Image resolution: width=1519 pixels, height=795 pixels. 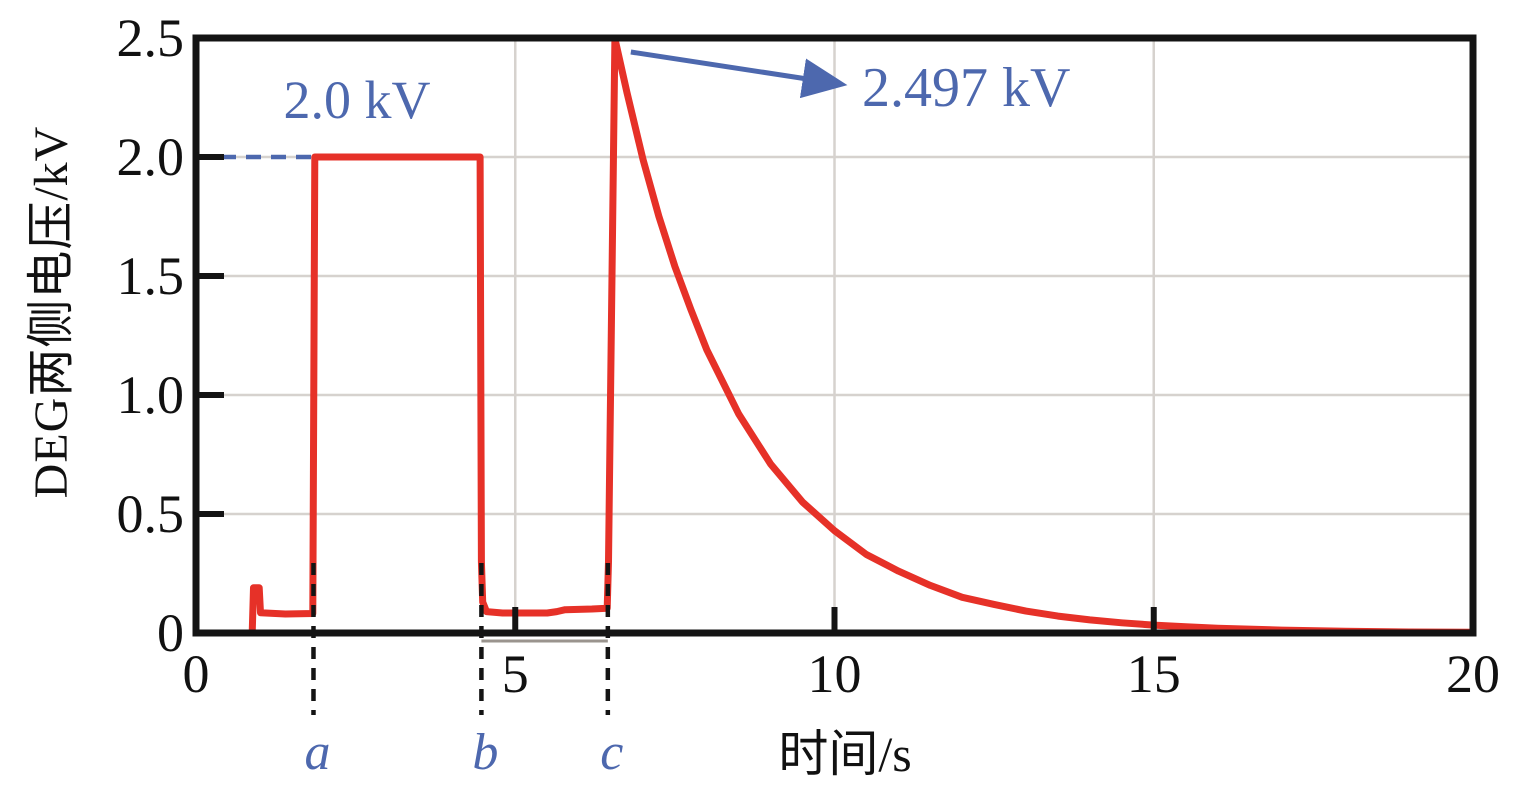 What do you see at coordinates (966, 88) in the screenshot?
I see `peak-value-annotation: 2.497 kV` at bounding box center [966, 88].